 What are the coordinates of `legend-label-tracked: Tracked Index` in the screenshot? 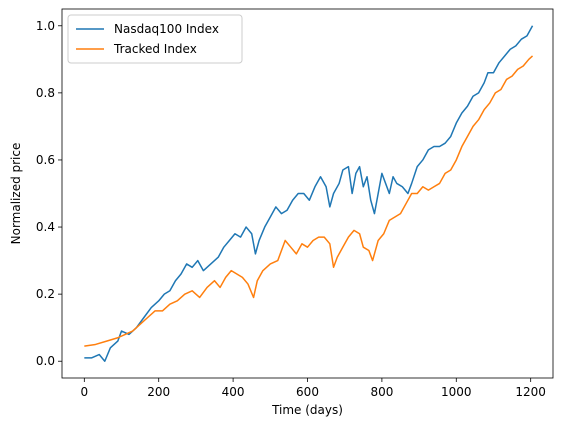 It's located at (155, 49).